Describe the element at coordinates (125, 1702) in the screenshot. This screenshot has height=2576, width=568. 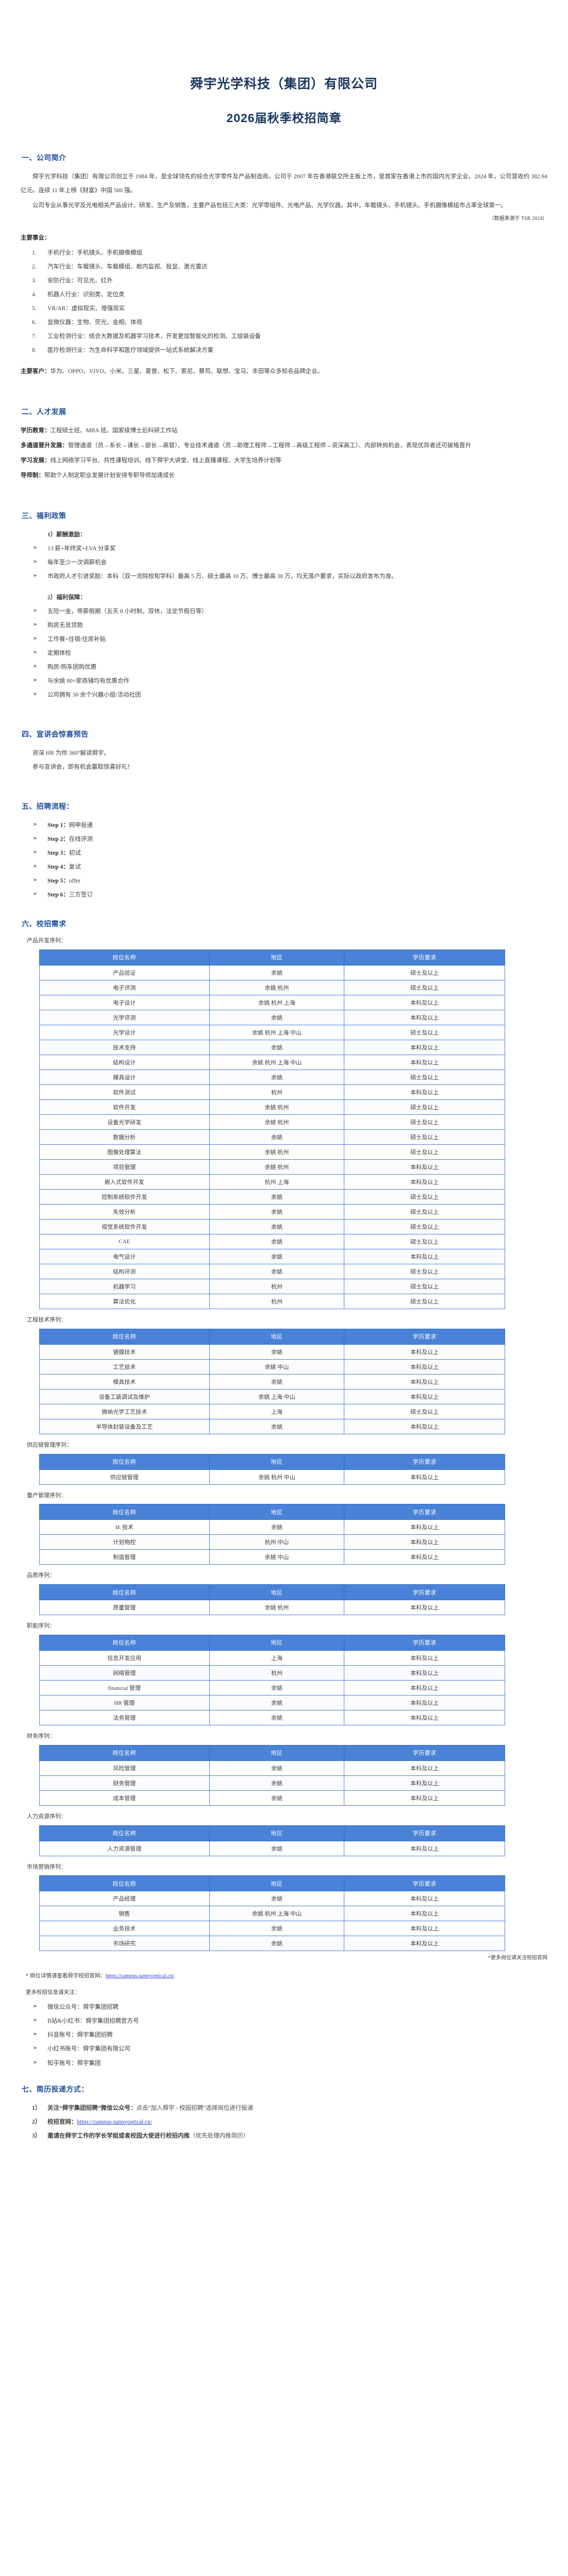
I see `table-cell: HR 管理` at that location.